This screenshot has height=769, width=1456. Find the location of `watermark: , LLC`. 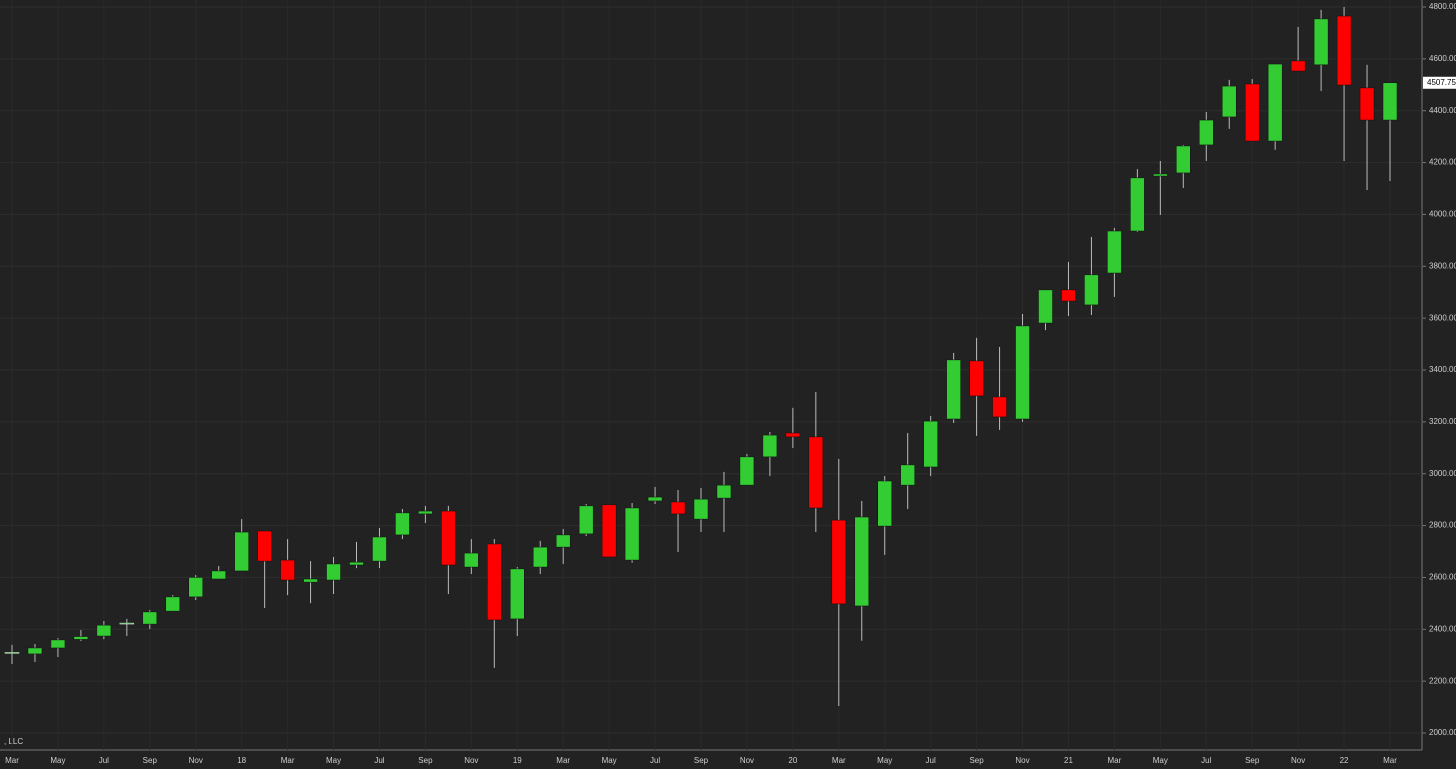

watermark: , LLC is located at coordinates (13, 741).